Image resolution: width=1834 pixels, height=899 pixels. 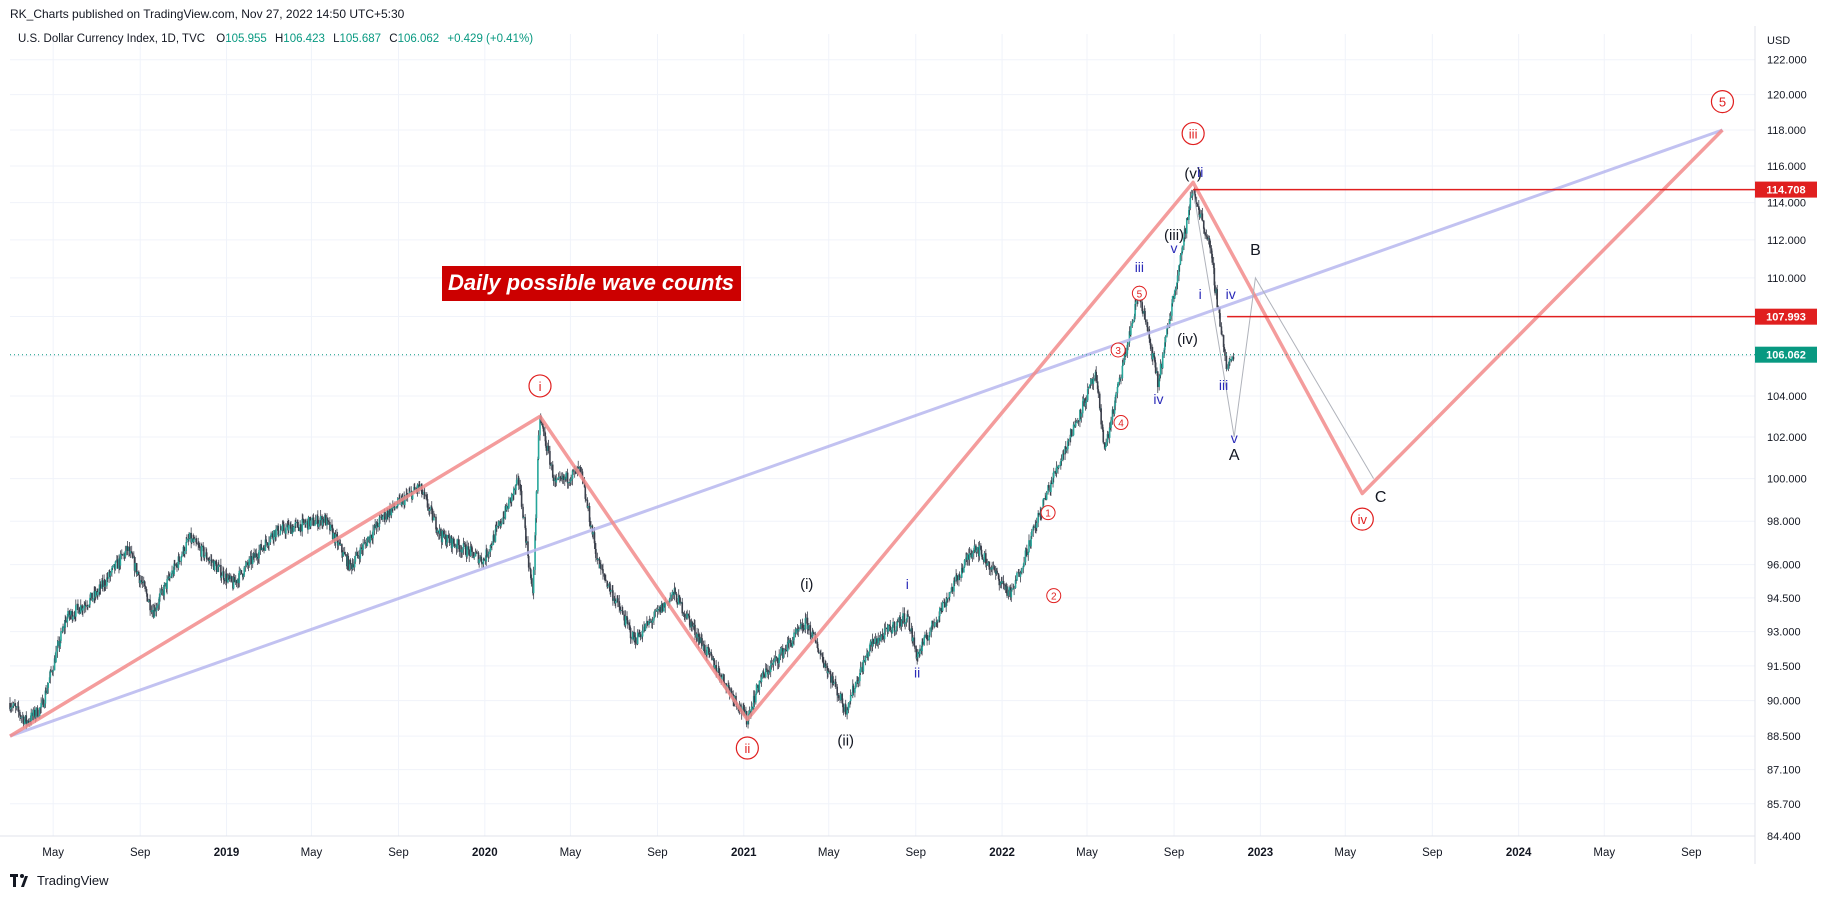 I want to click on abc-projection-line, so click(x=1283, y=334).